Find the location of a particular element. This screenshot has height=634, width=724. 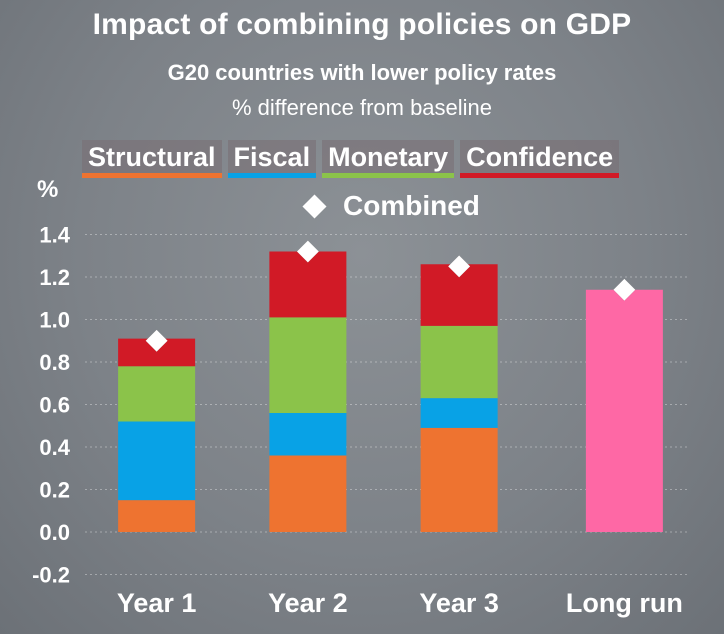

y-axis-unit-label: % is located at coordinates (48, 189).